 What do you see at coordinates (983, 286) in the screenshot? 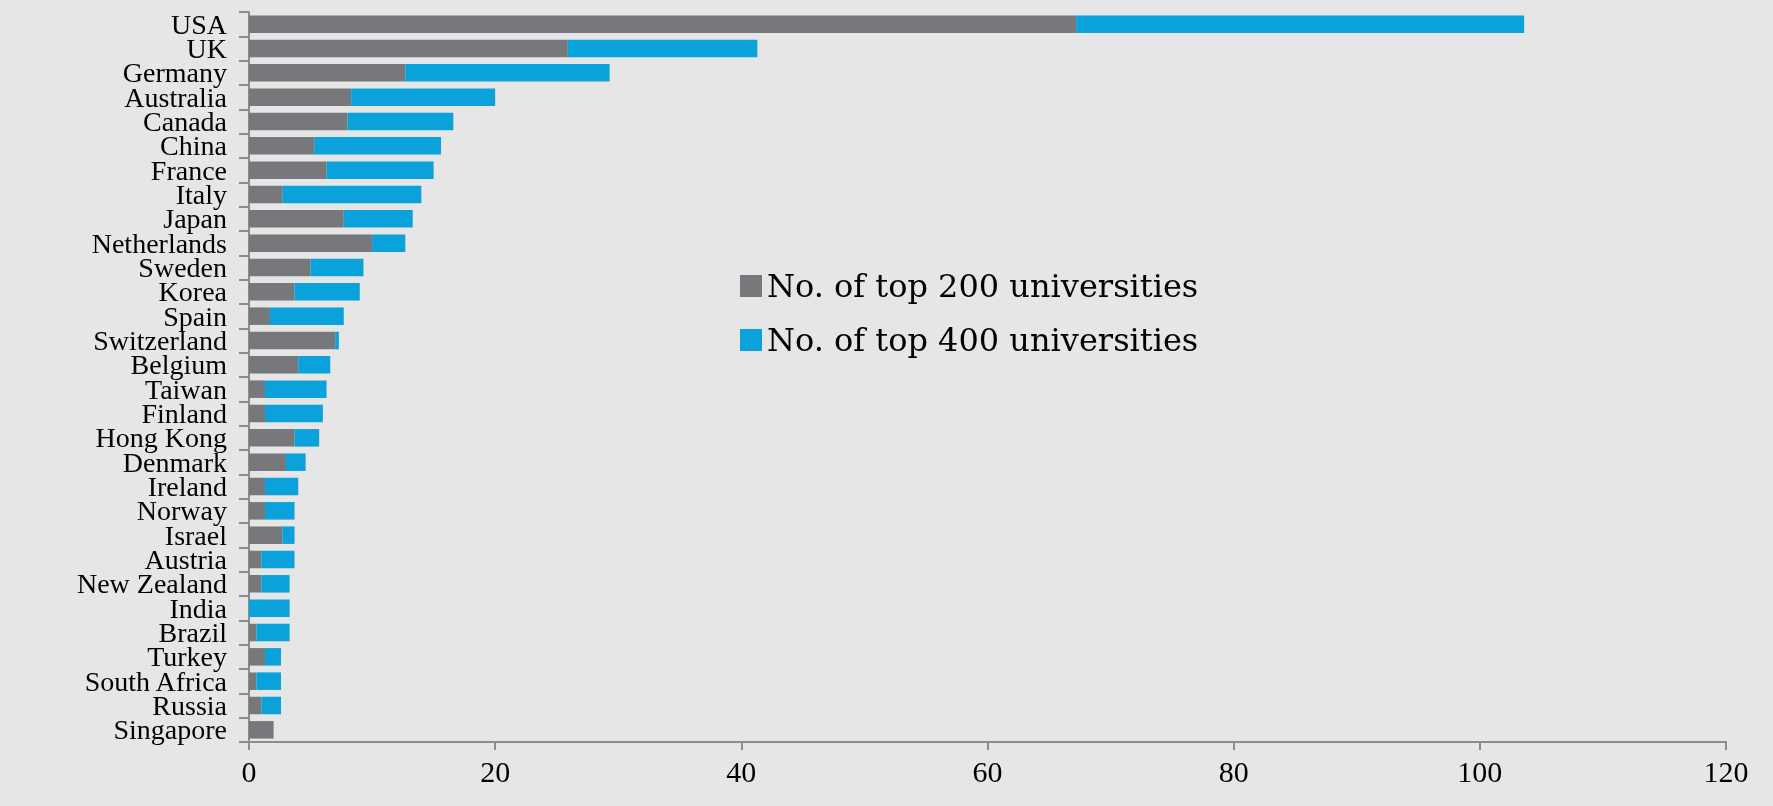
I see `legend-label: No. of top 200 universities` at bounding box center [983, 286].